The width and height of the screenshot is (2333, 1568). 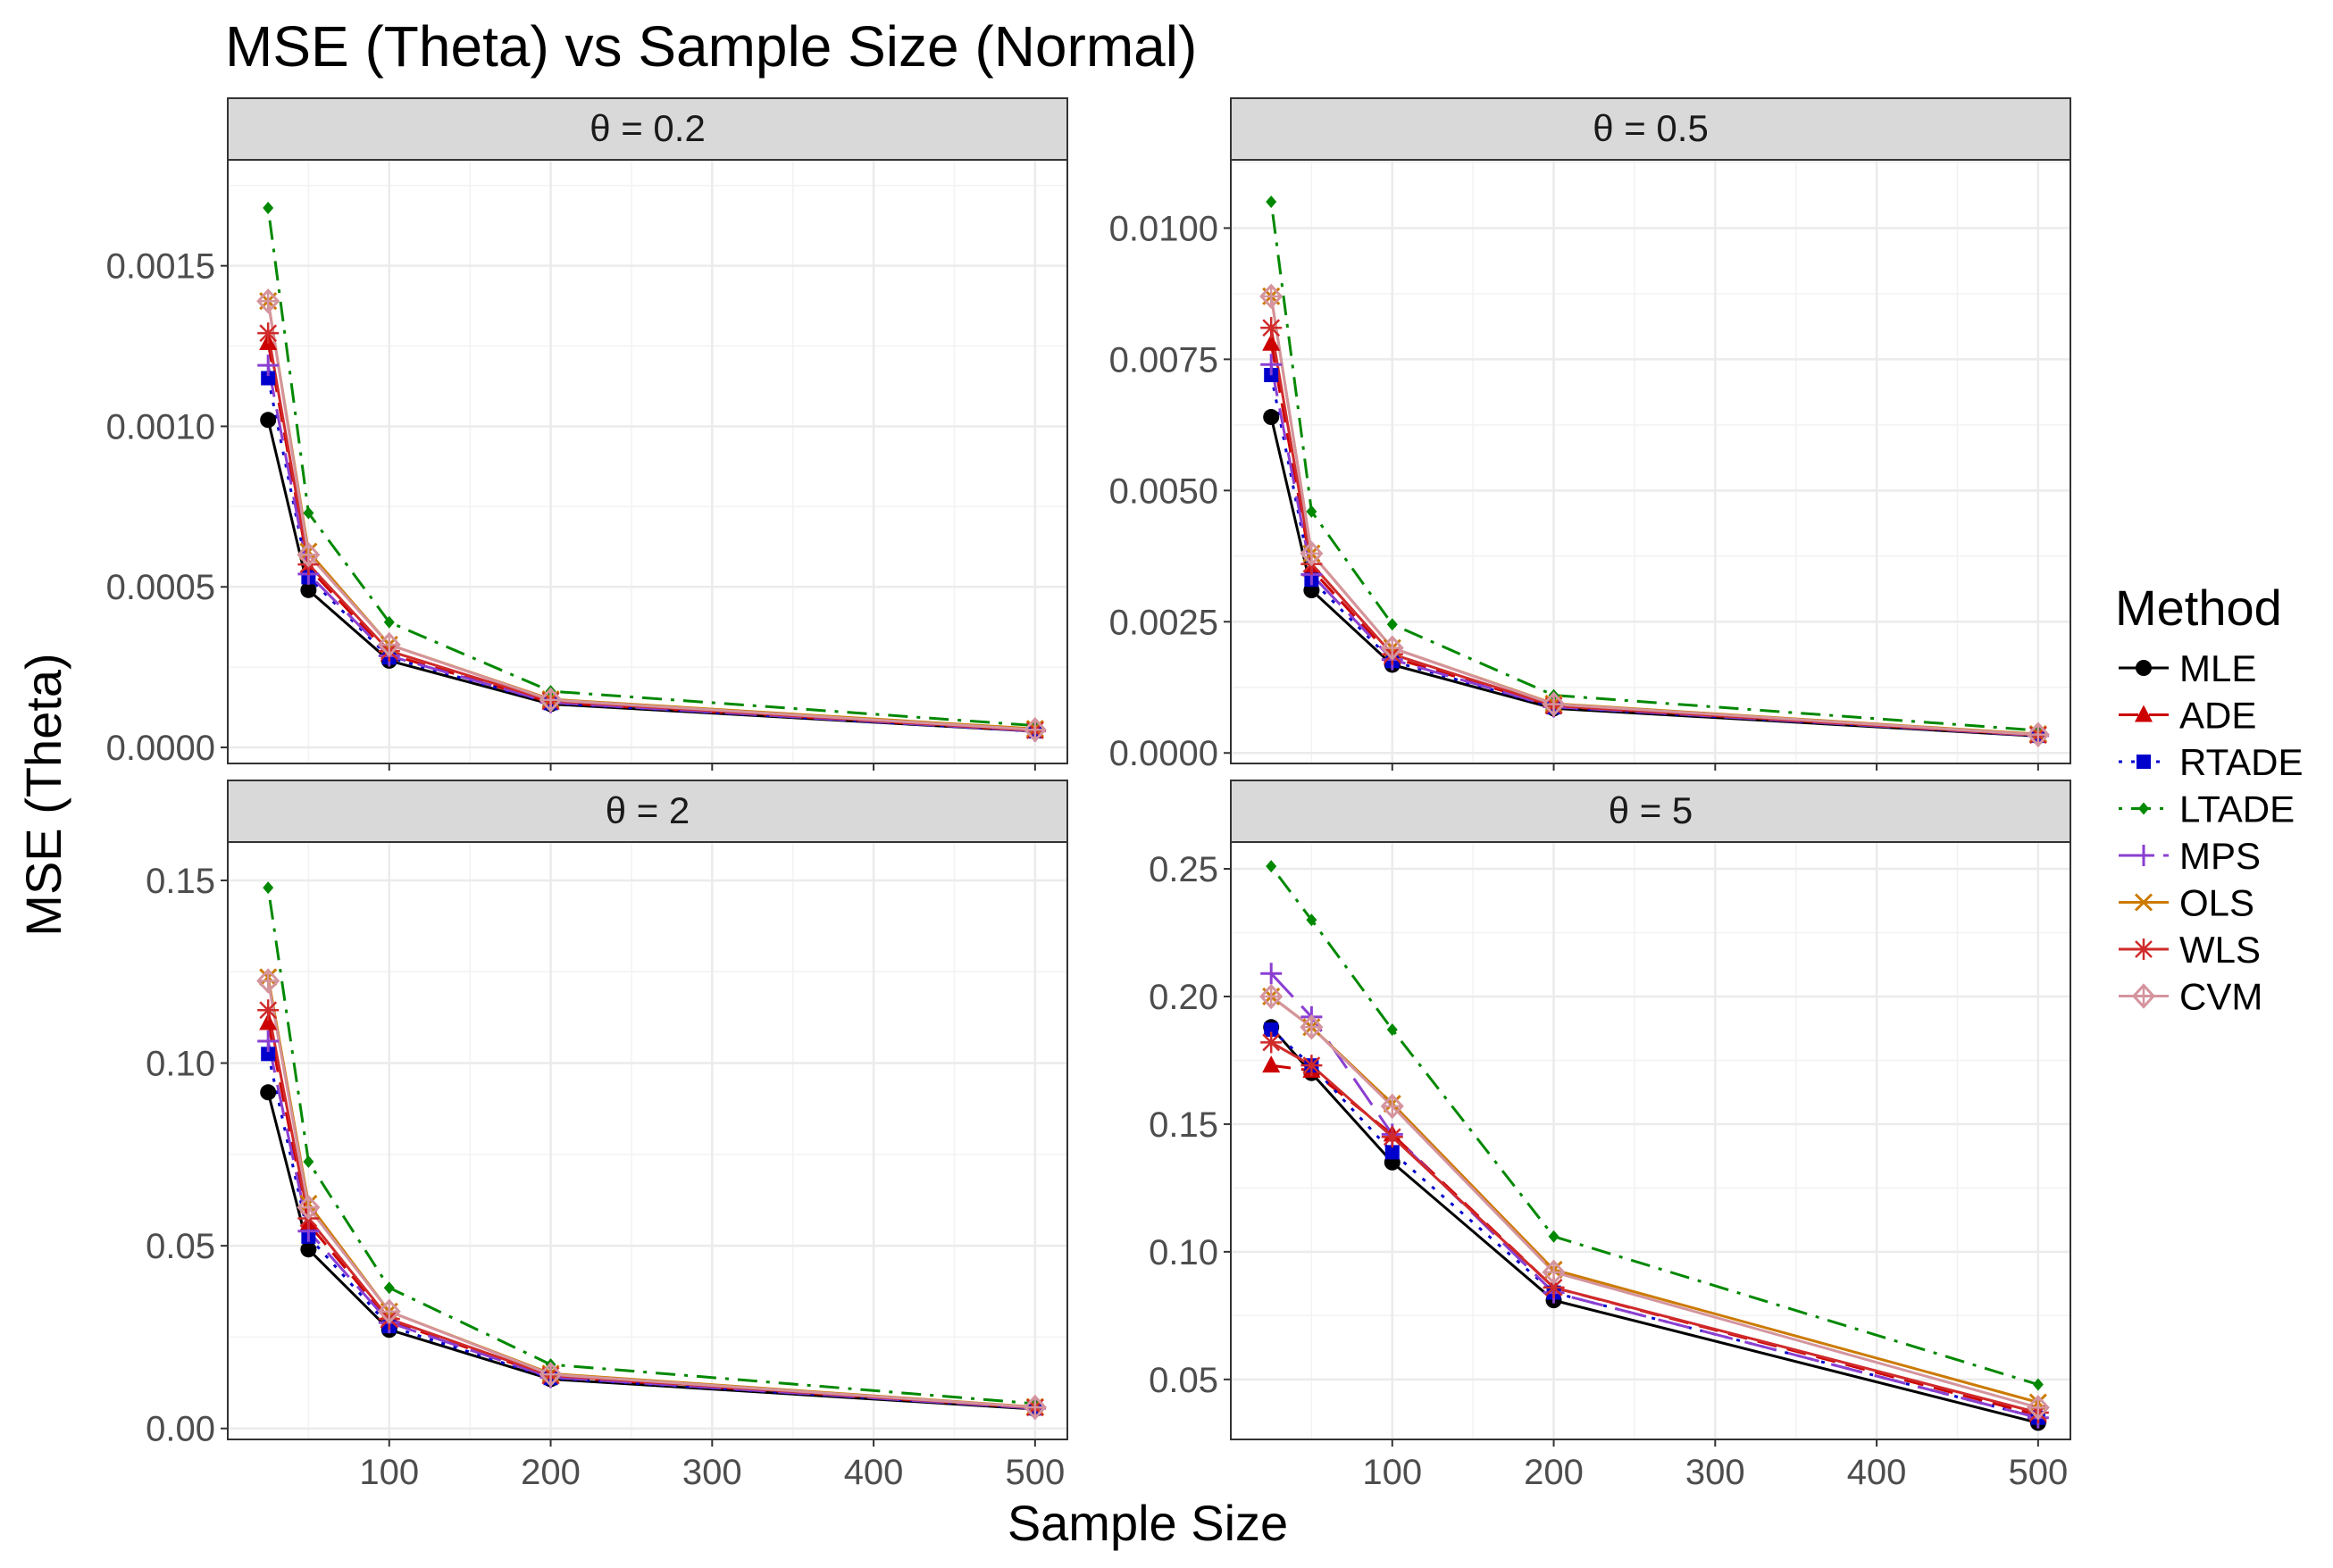 What do you see at coordinates (43, 794) in the screenshot?
I see `y-axis-label: MSE (Theta)` at bounding box center [43, 794].